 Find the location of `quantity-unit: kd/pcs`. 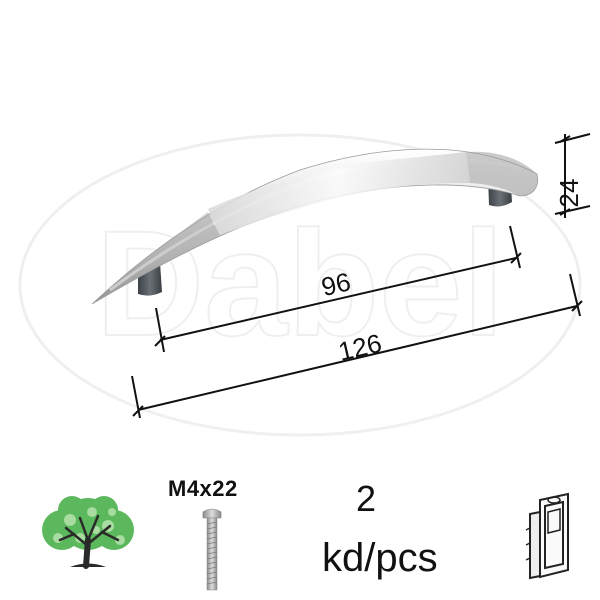

quantity-unit: kd/pcs is located at coordinates (380, 558).